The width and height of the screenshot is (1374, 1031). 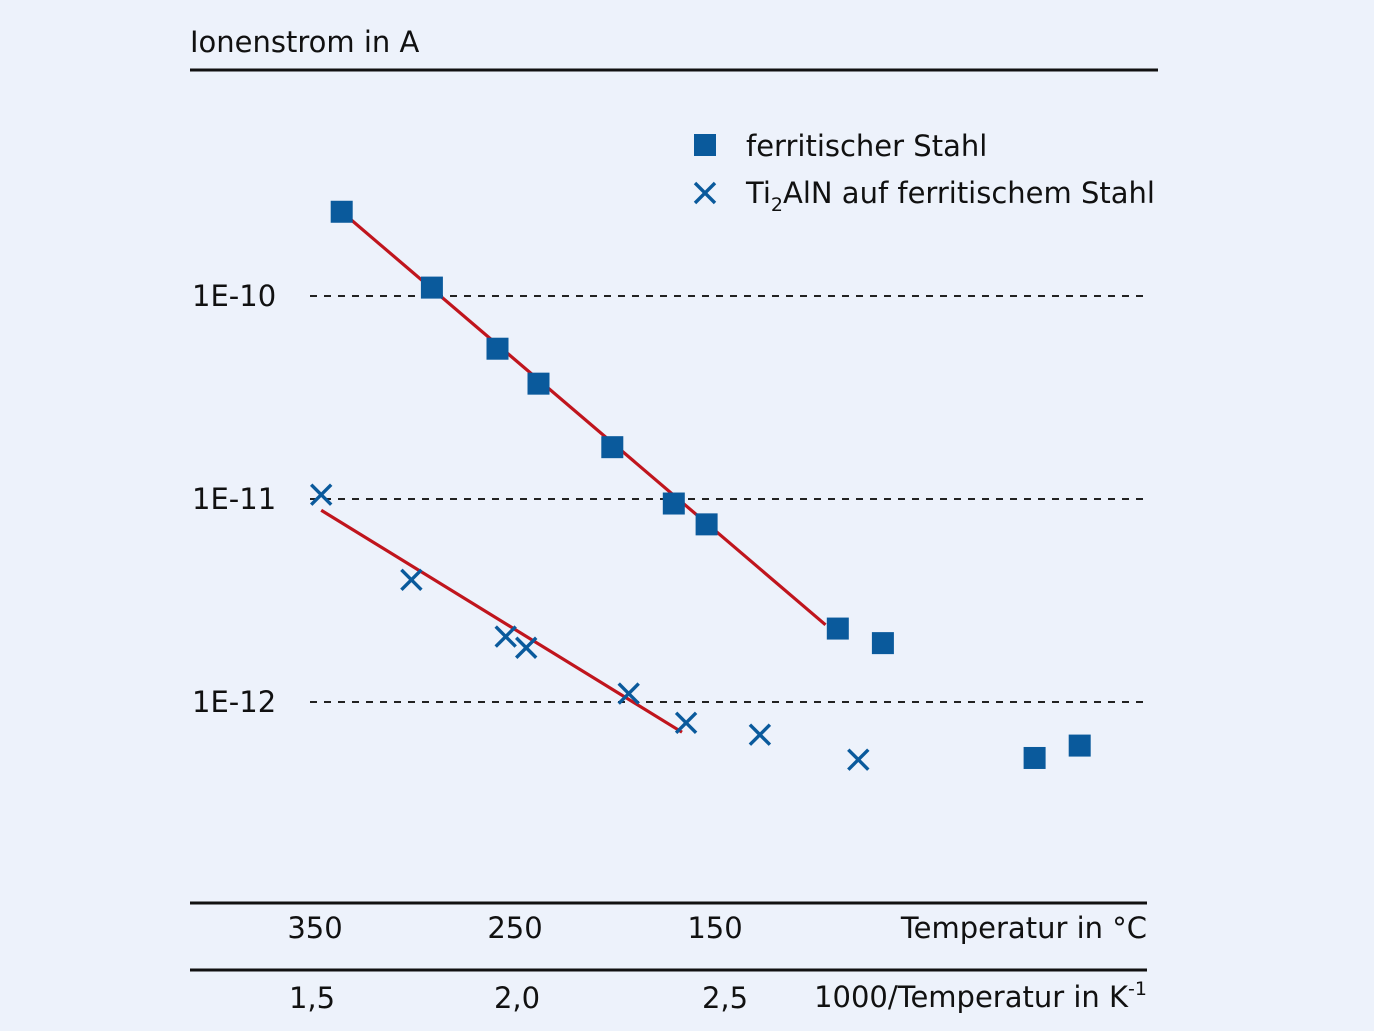 I want to click on y-tick-labels: 1E-10 1E-11 1E-12, so click(x=234, y=499).